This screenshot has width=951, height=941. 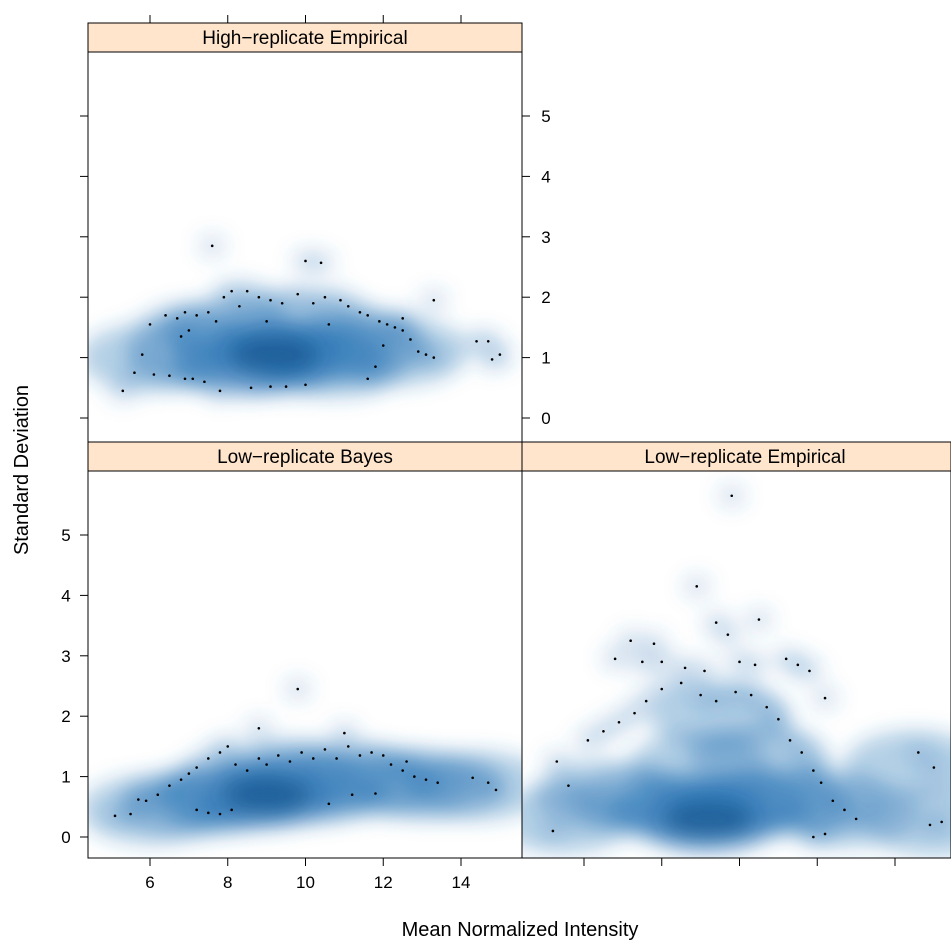 What do you see at coordinates (227, 882) in the screenshot?
I see `x-tick-label: 8` at bounding box center [227, 882].